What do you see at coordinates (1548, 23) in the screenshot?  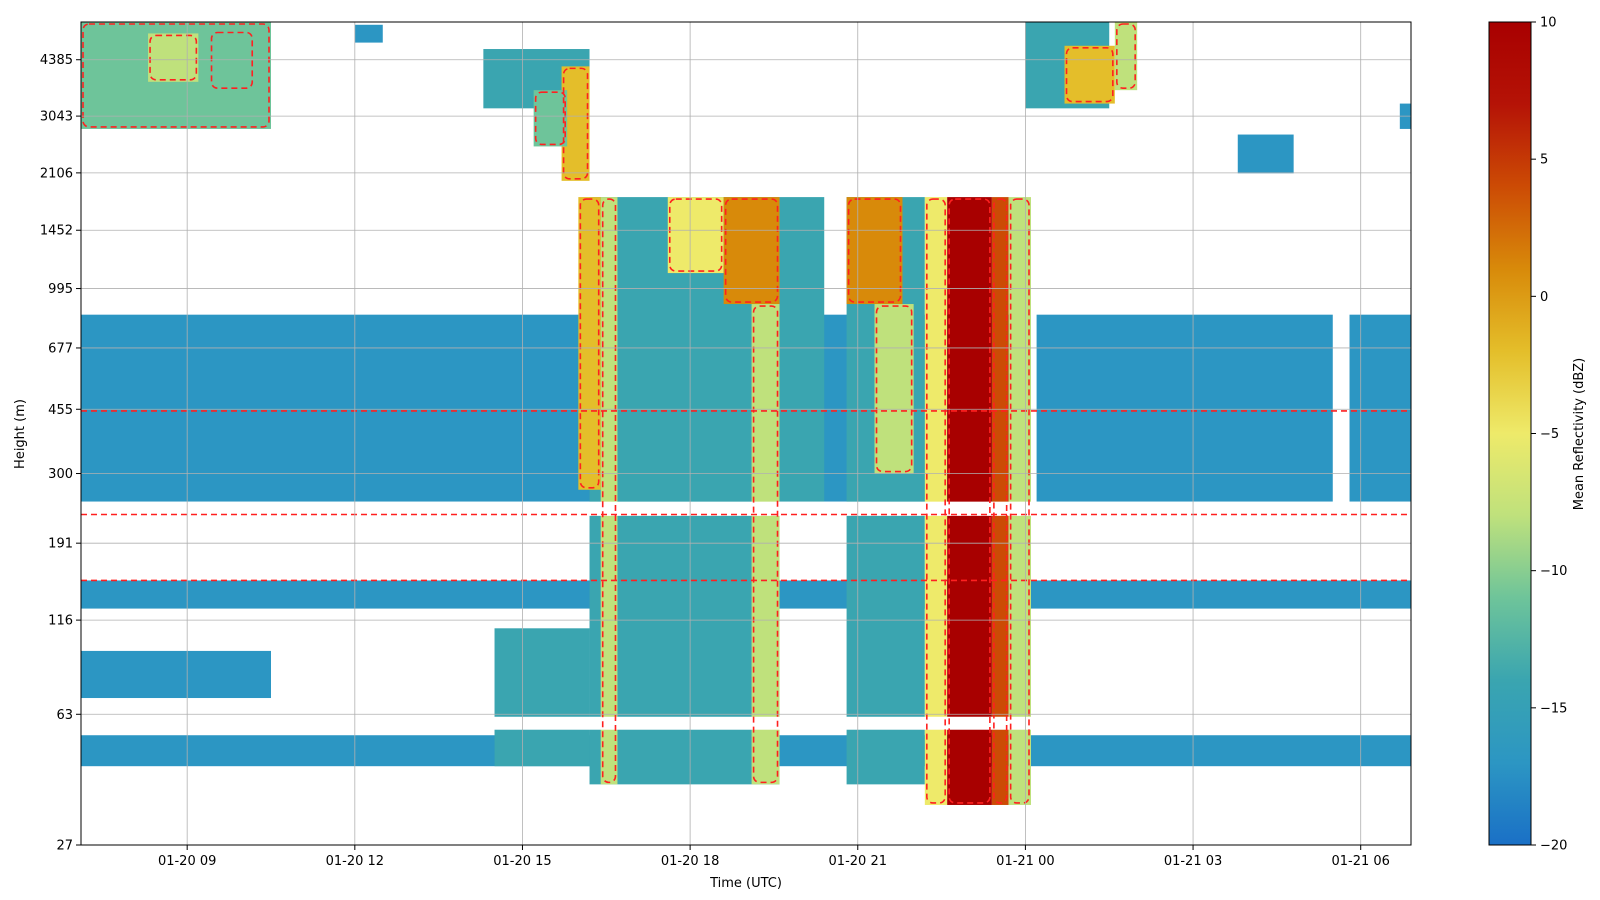 I see `colorbar-tick-label-6: 10` at bounding box center [1548, 23].